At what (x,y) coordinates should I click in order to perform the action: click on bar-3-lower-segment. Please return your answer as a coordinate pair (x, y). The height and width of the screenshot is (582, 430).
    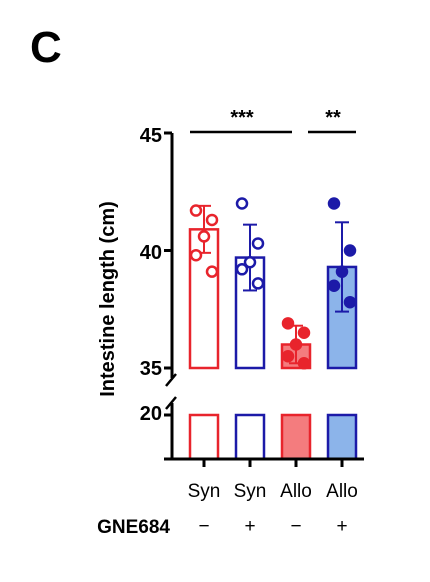
    Looking at the image, I should click on (296, 437).